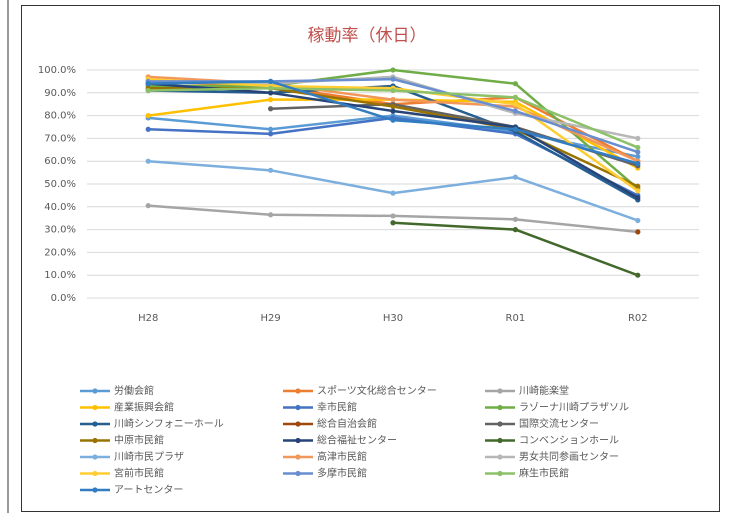 This screenshot has height=513, width=732. I want to click on legend-label: 高津市民館, so click(342, 456).